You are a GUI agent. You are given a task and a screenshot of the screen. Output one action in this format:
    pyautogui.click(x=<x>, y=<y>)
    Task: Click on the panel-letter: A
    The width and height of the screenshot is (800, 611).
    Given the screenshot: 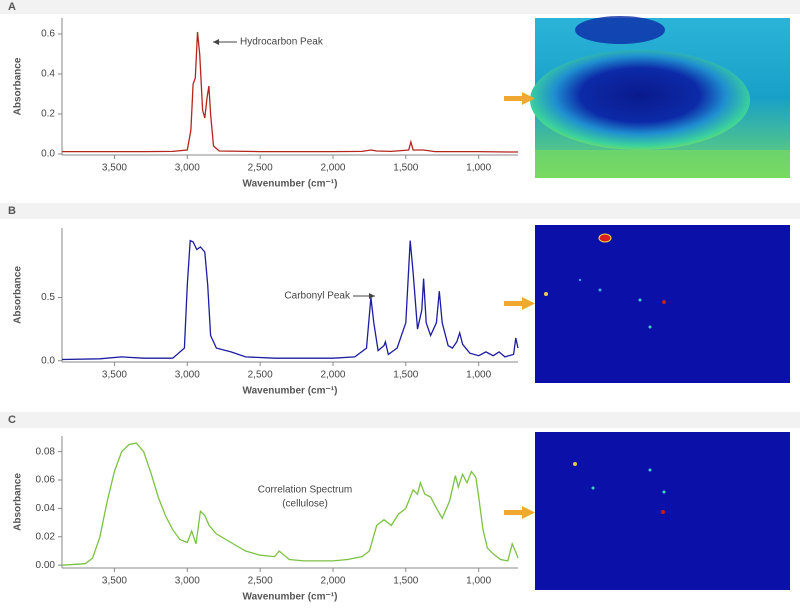 What is the action you would take?
    pyautogui.click(x=12, y=7)
    